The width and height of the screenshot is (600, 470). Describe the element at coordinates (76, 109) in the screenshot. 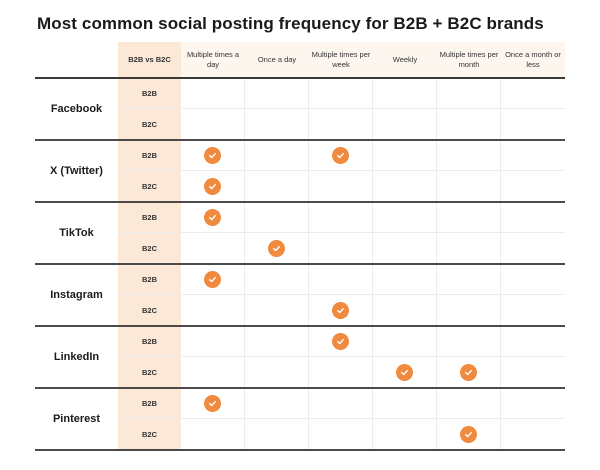

I see `platform-label: Facebook` at that location.